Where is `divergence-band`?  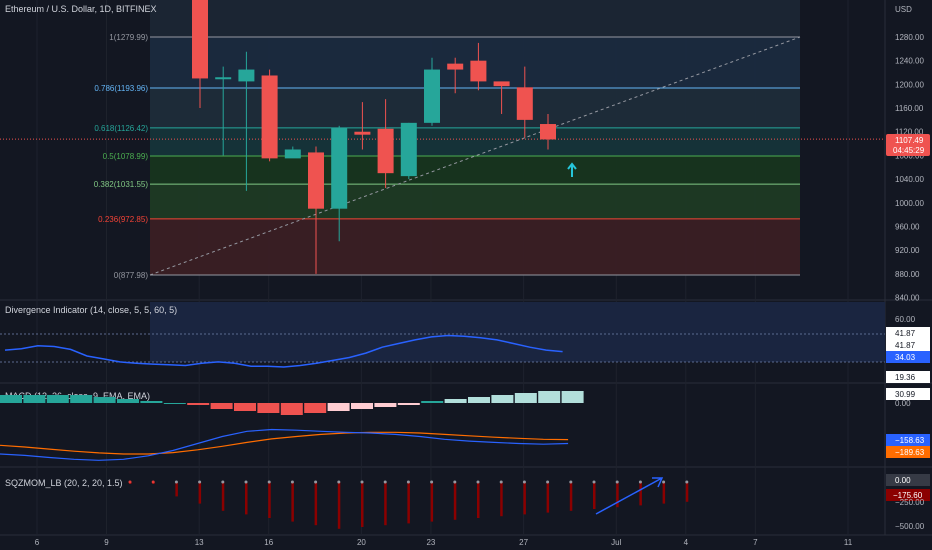
divergence-band is located at coordinates (517, 332).